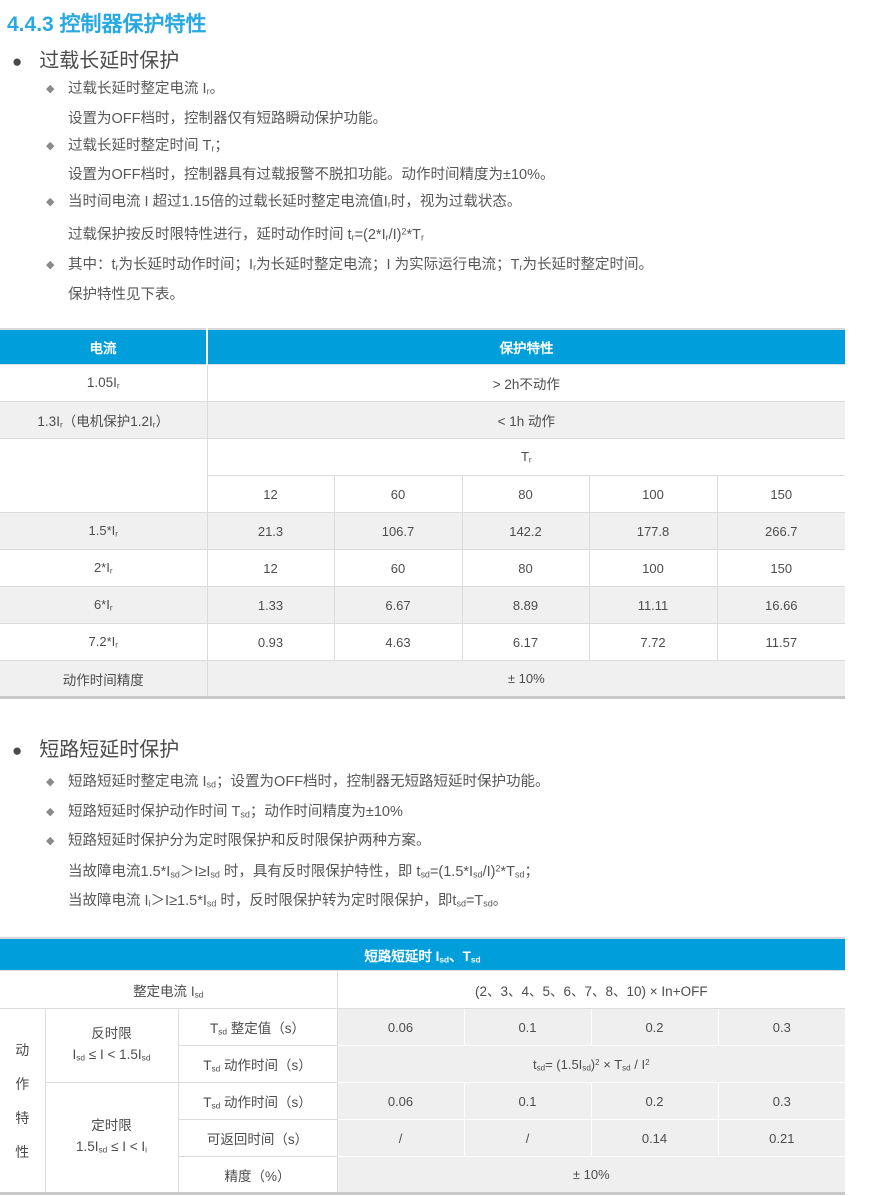 Image resolution: width=882 pixels, height=1196 pixels. I want to click on cell-value: 0.93, so click(270, 642).